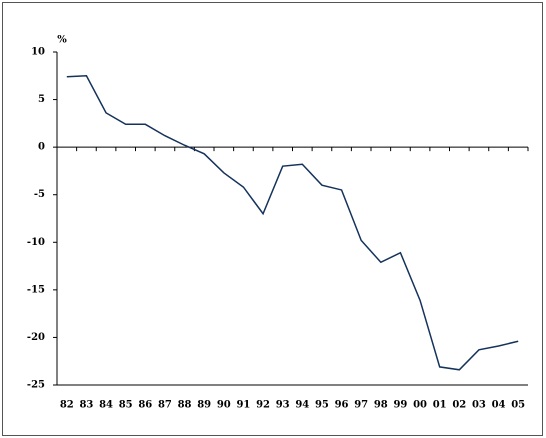 Image resolution: width=546 pixels, height=438 pixels. Describe the element at coordinates (400, 405) in the screenshot. I see `x-tick-label: 99` at that location.